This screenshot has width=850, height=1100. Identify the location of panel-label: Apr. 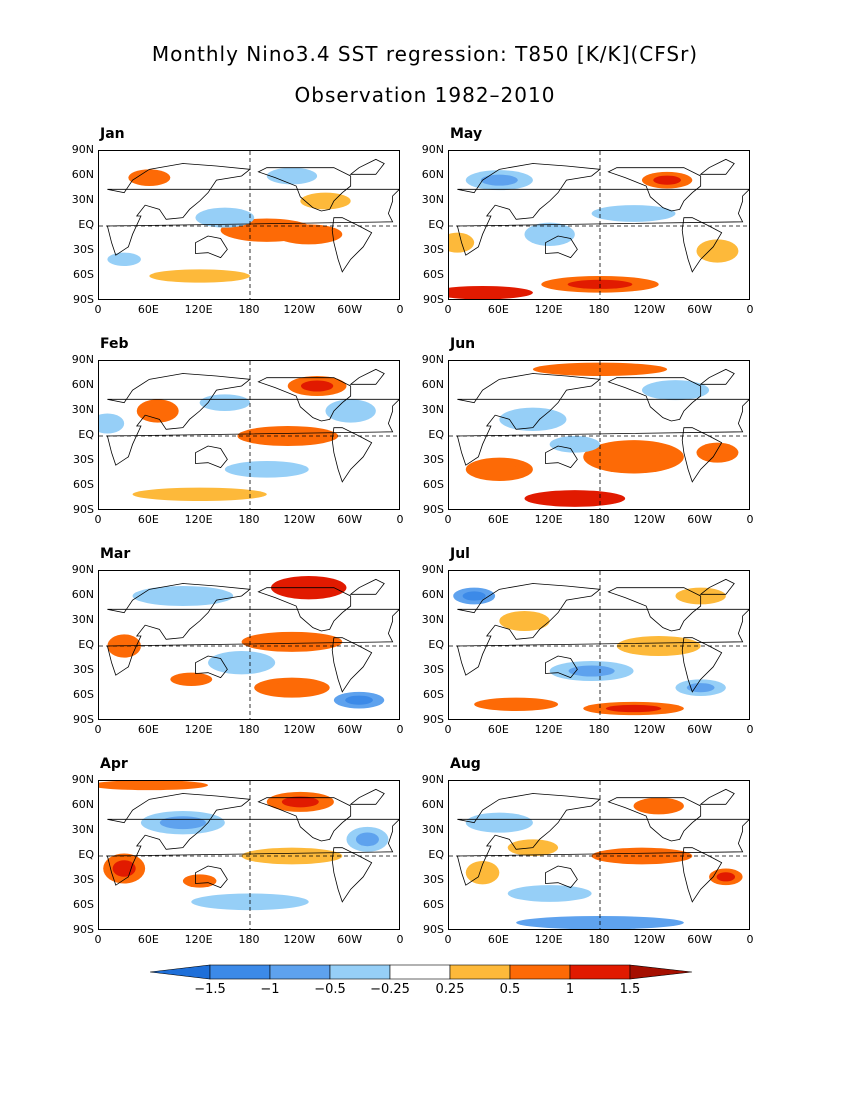
(114, 764).